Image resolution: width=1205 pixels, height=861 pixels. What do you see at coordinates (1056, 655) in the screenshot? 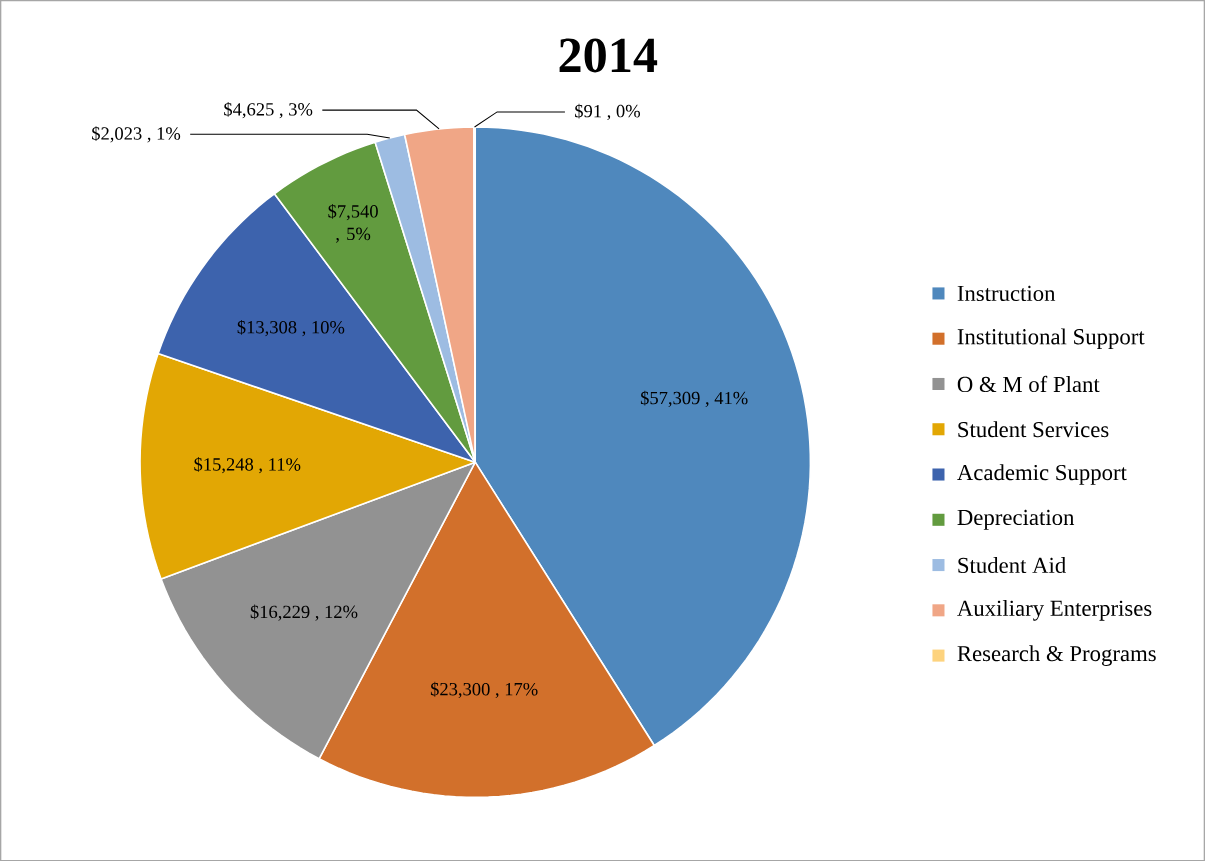
I see `legend-label: Research & Programs` at bounding box center [1056, 655].